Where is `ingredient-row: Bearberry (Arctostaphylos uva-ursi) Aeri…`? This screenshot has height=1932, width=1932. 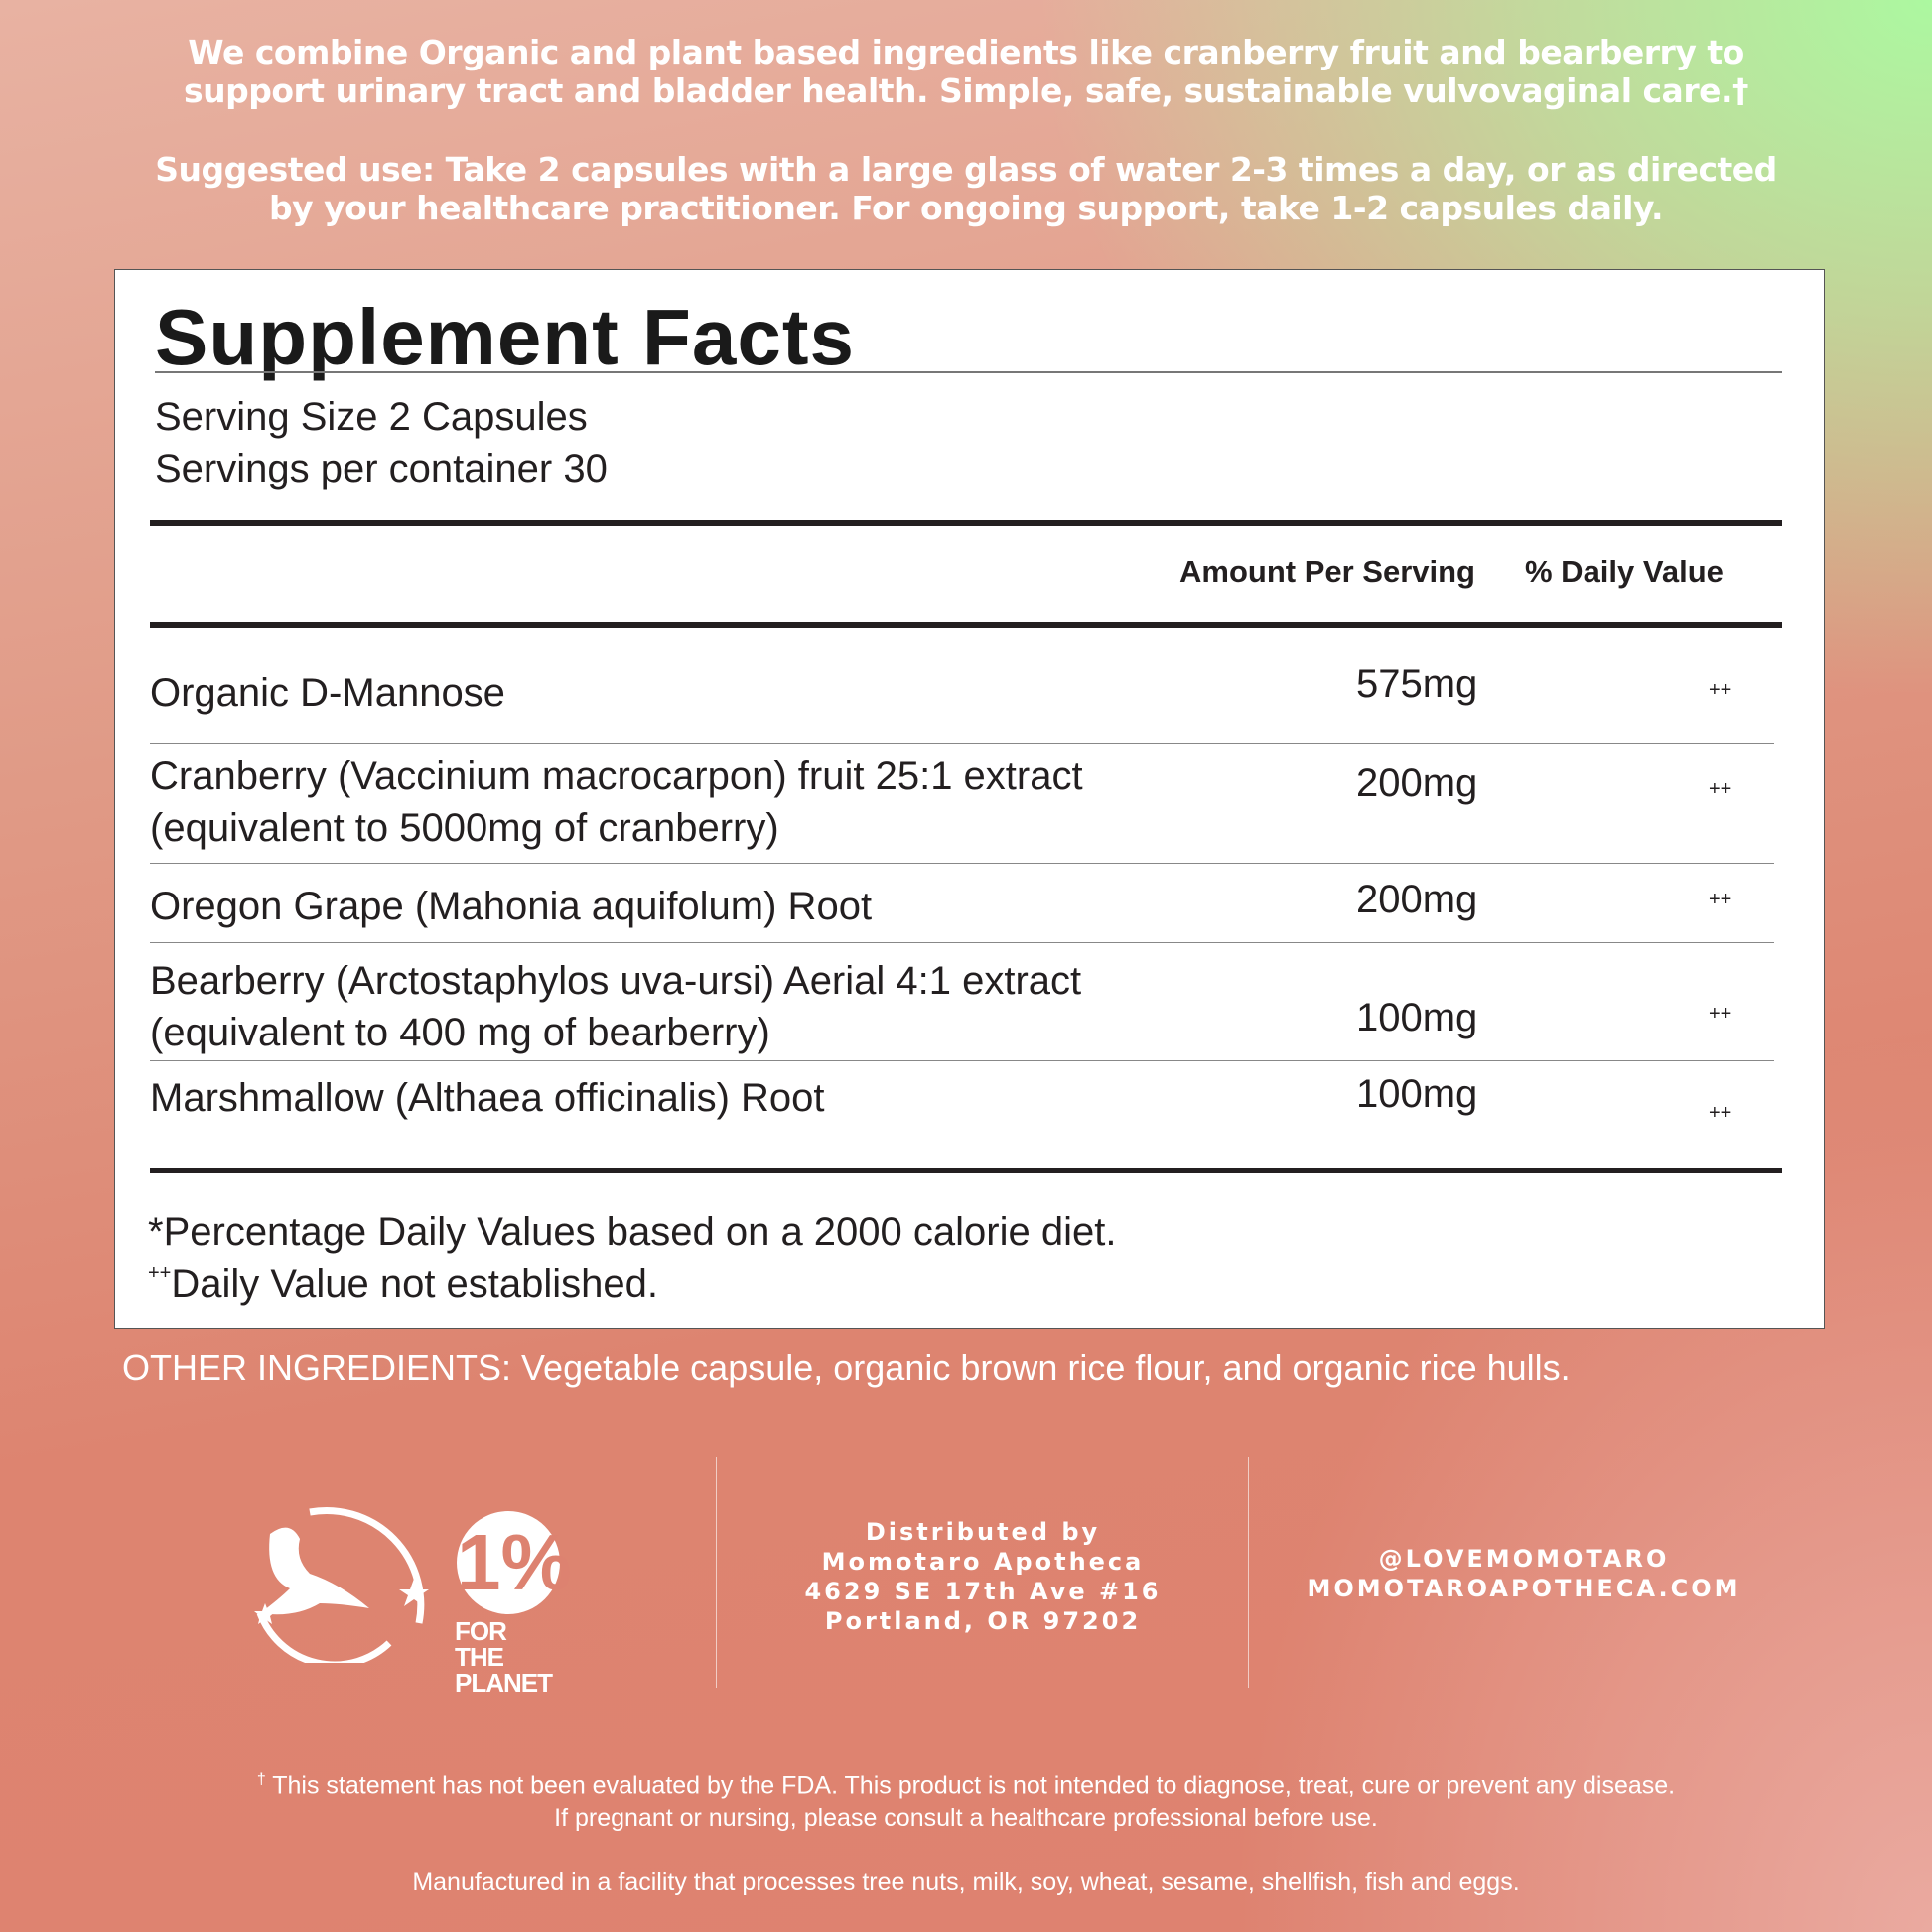 ingredient-row: Bearberry (Arctostaphylos uva-ursi) Aeri… is located at coordinates (616, 1007).